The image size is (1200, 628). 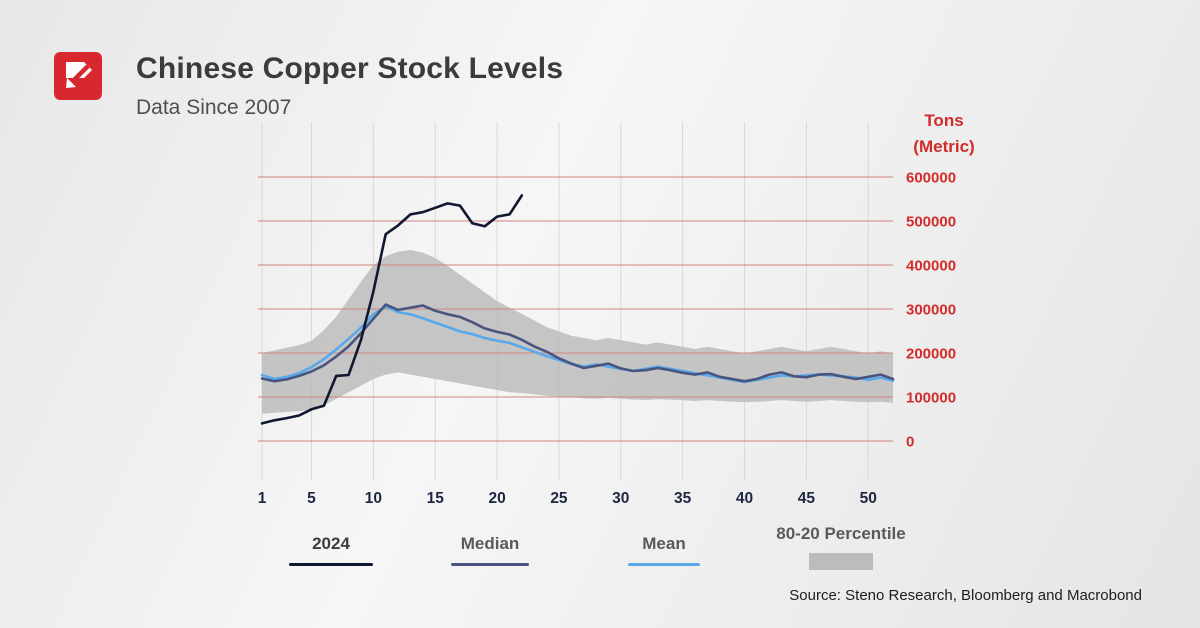 What do you see at coordinates (910, 442) in the screenshot?
I see `y-tick-label: 0` at bounding box center [910, 442].